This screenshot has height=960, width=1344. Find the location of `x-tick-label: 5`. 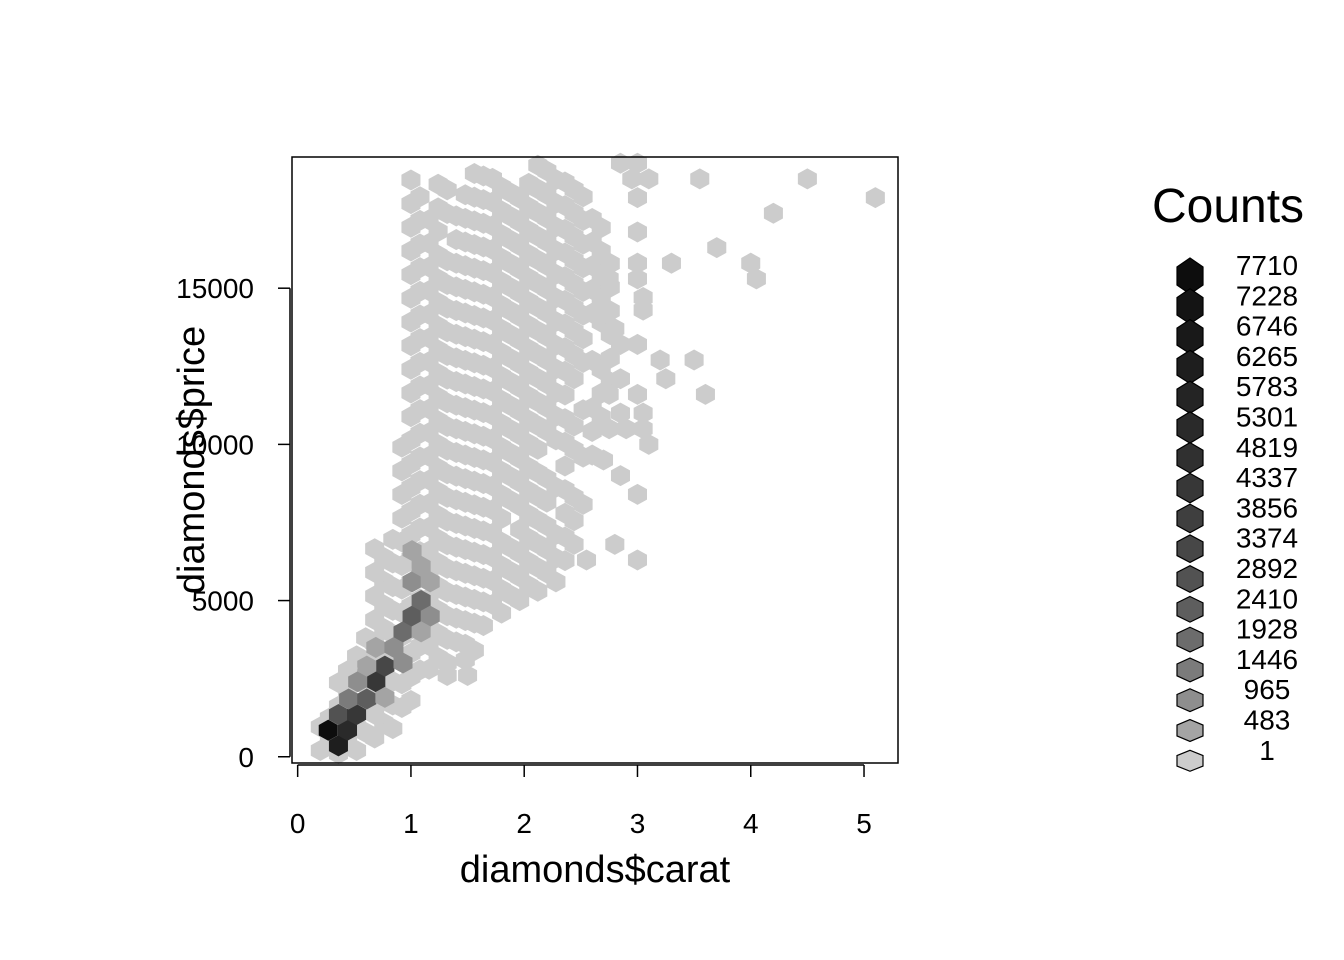

x-tick-label: 5 is located at coordinates (864, 823).